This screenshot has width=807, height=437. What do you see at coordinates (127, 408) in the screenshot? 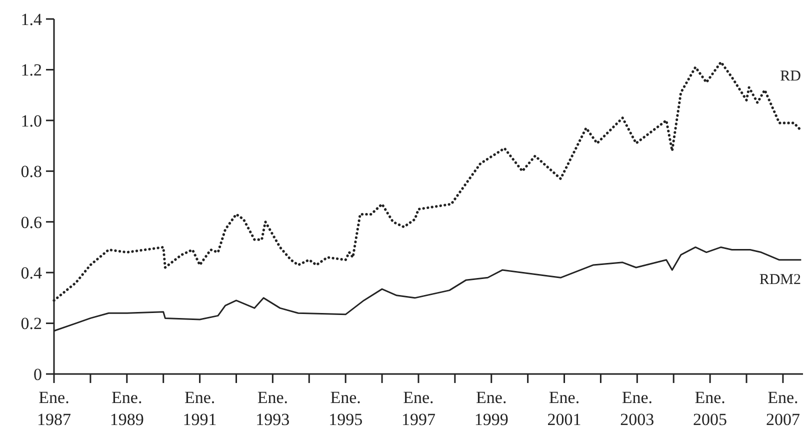
I see `x-tick-label: Ene. 1989` at bounding box center [127, 408].